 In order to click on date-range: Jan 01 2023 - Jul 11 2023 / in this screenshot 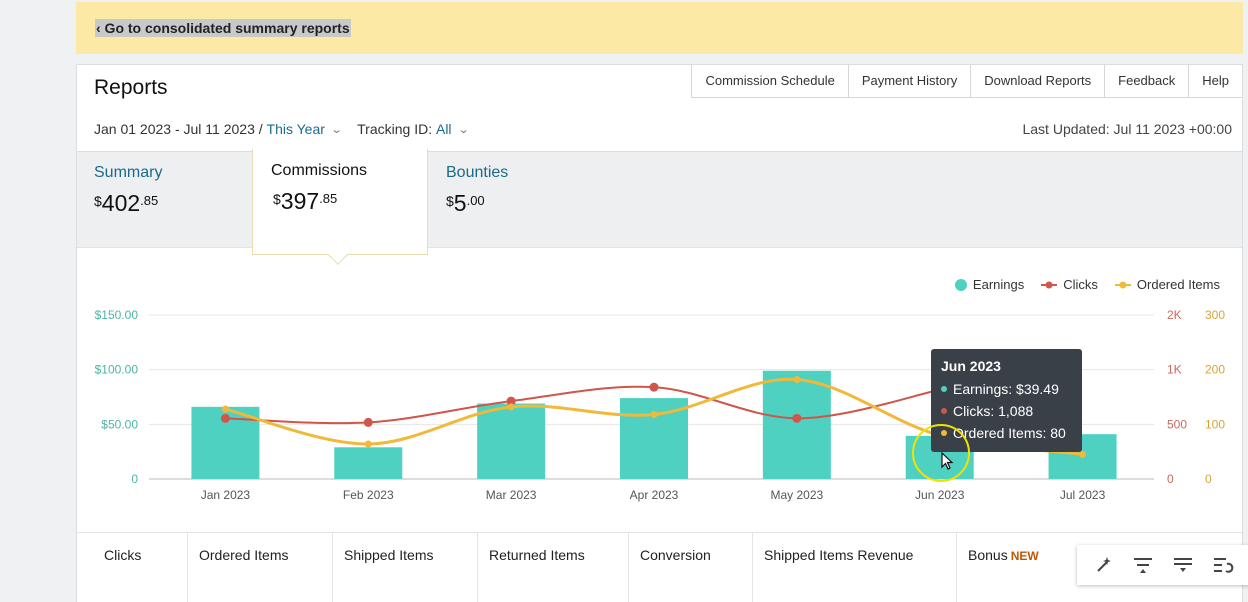, I will do `click(178, 129)`.